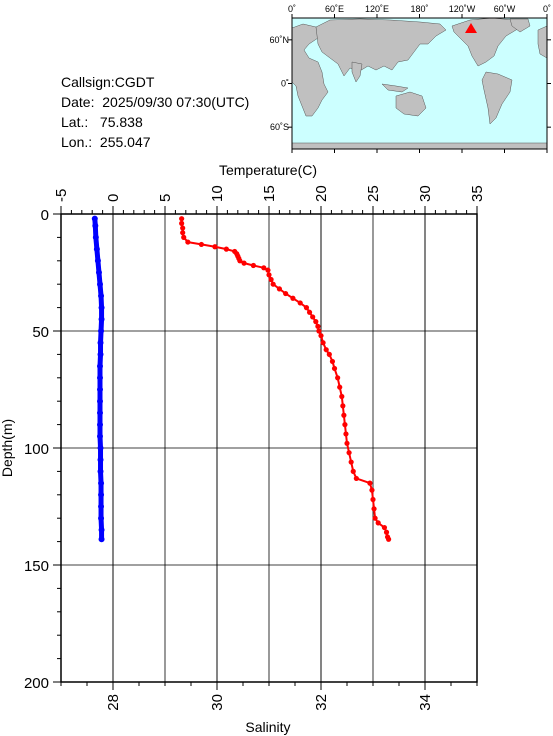  Describe the element at coordinates (36, 683) in the screenshot. I see `y-tick-label: 200` at that location.